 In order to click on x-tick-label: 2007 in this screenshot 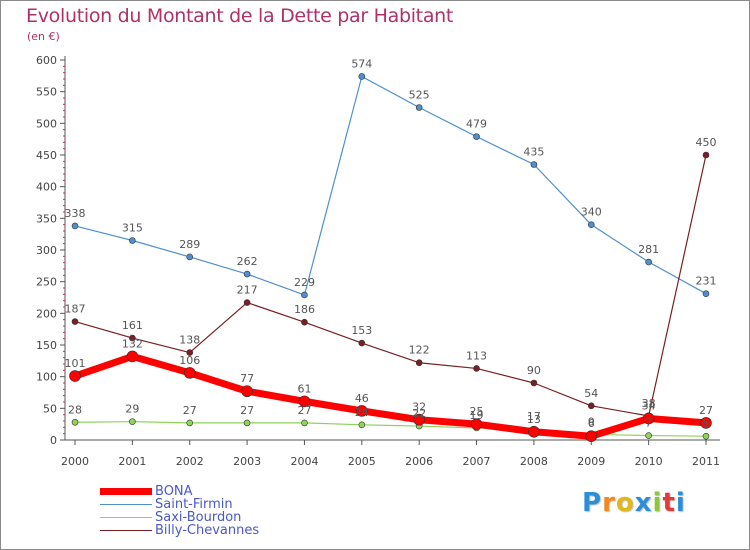, I will do `click(477, 461)`.